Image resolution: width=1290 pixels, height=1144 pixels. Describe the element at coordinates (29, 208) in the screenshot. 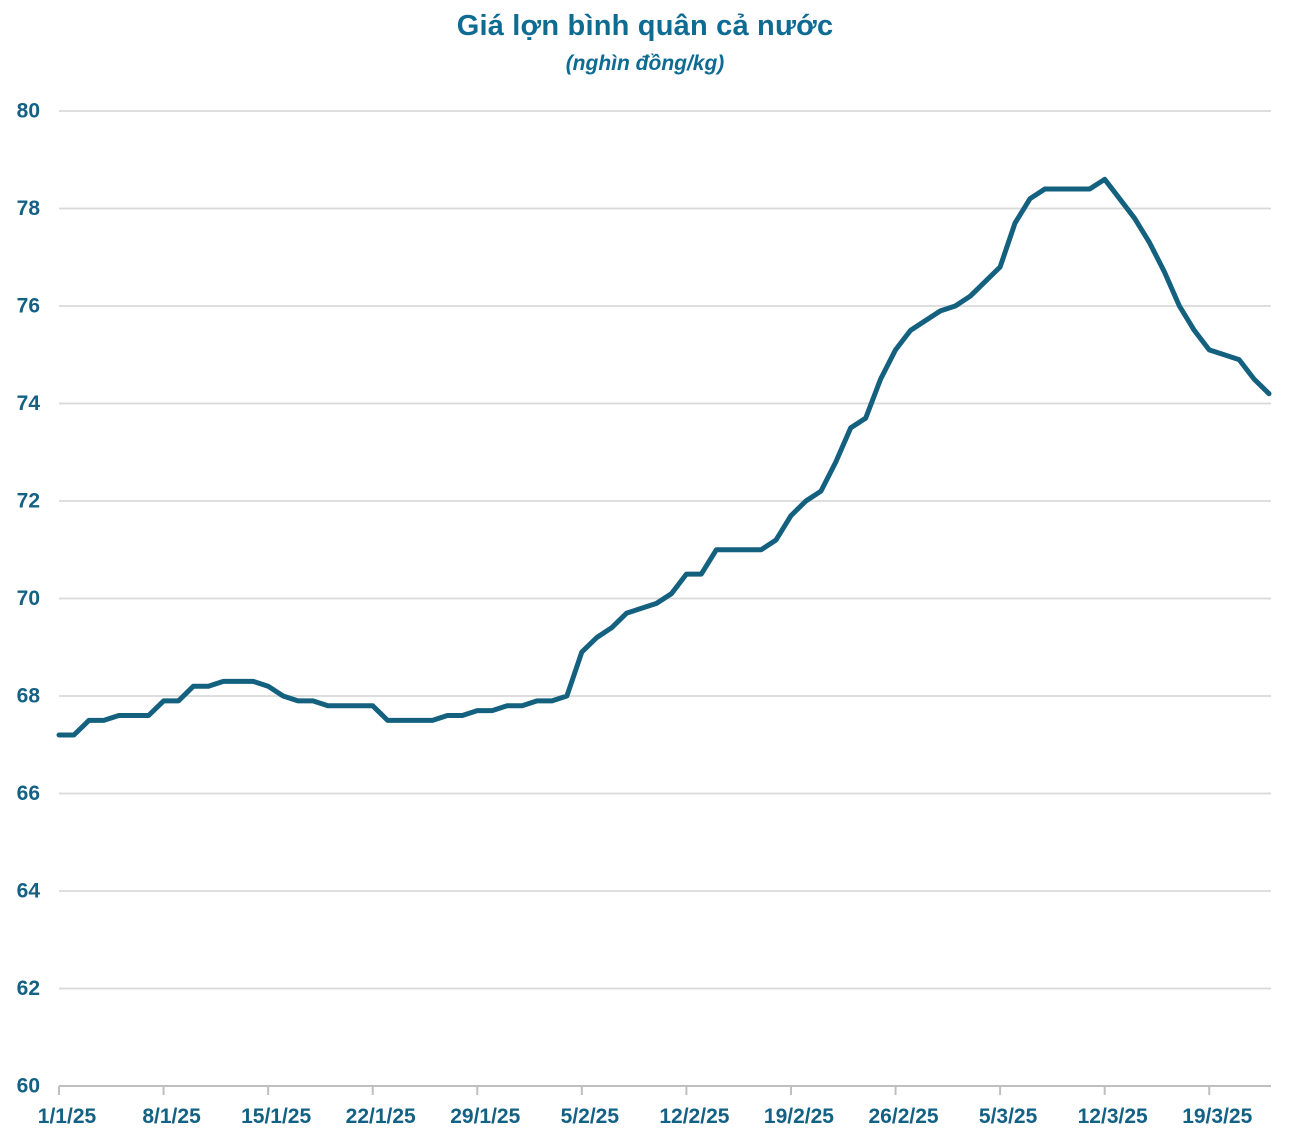

I see `y-axis-label: 78` at that location.